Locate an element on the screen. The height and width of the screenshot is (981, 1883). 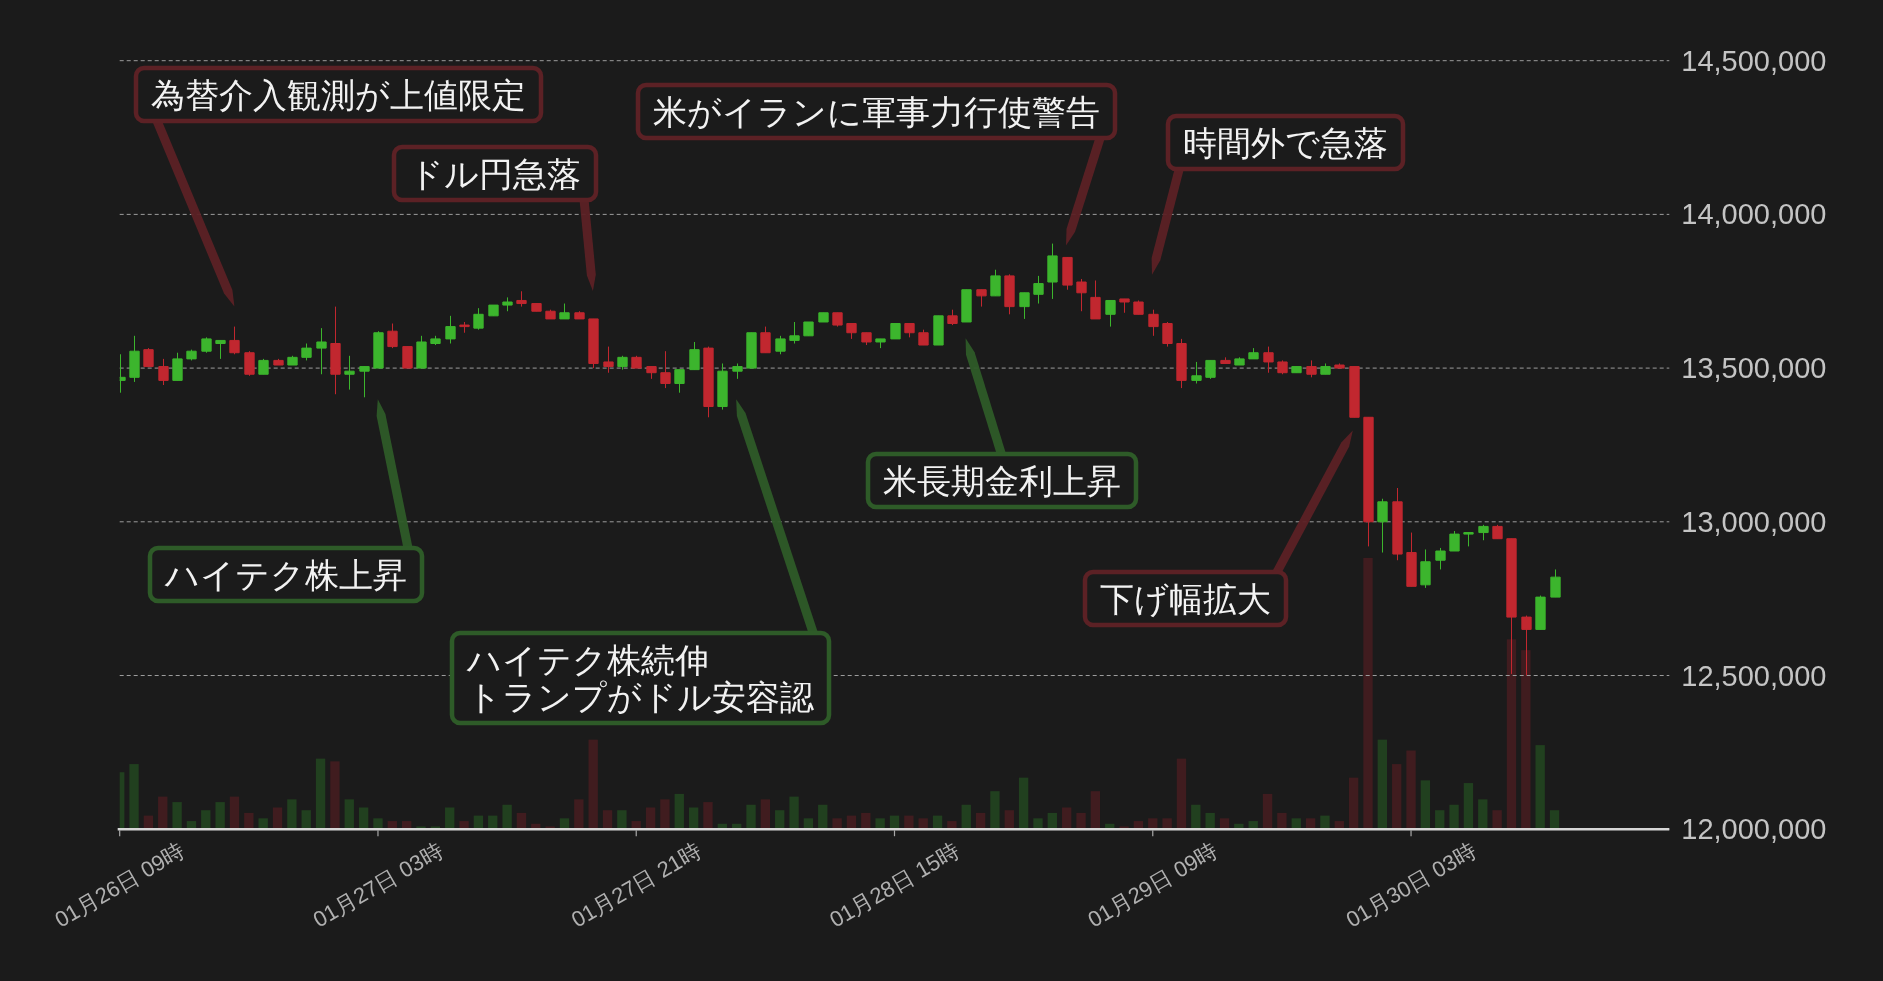
annotation: ハイテク株上昇 is located at coordinates (285, 574).